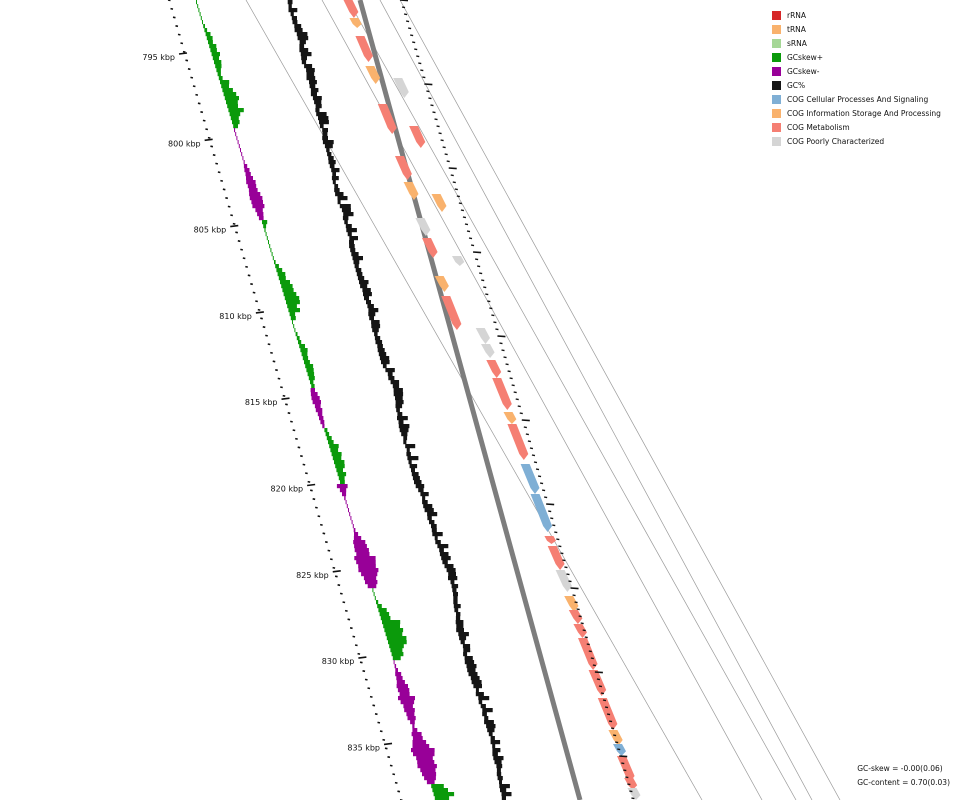  What do you see at coordinates (184, 143) in the screenshot?
I see `position-label: 800 kbp` at bounding box center [184, 143].